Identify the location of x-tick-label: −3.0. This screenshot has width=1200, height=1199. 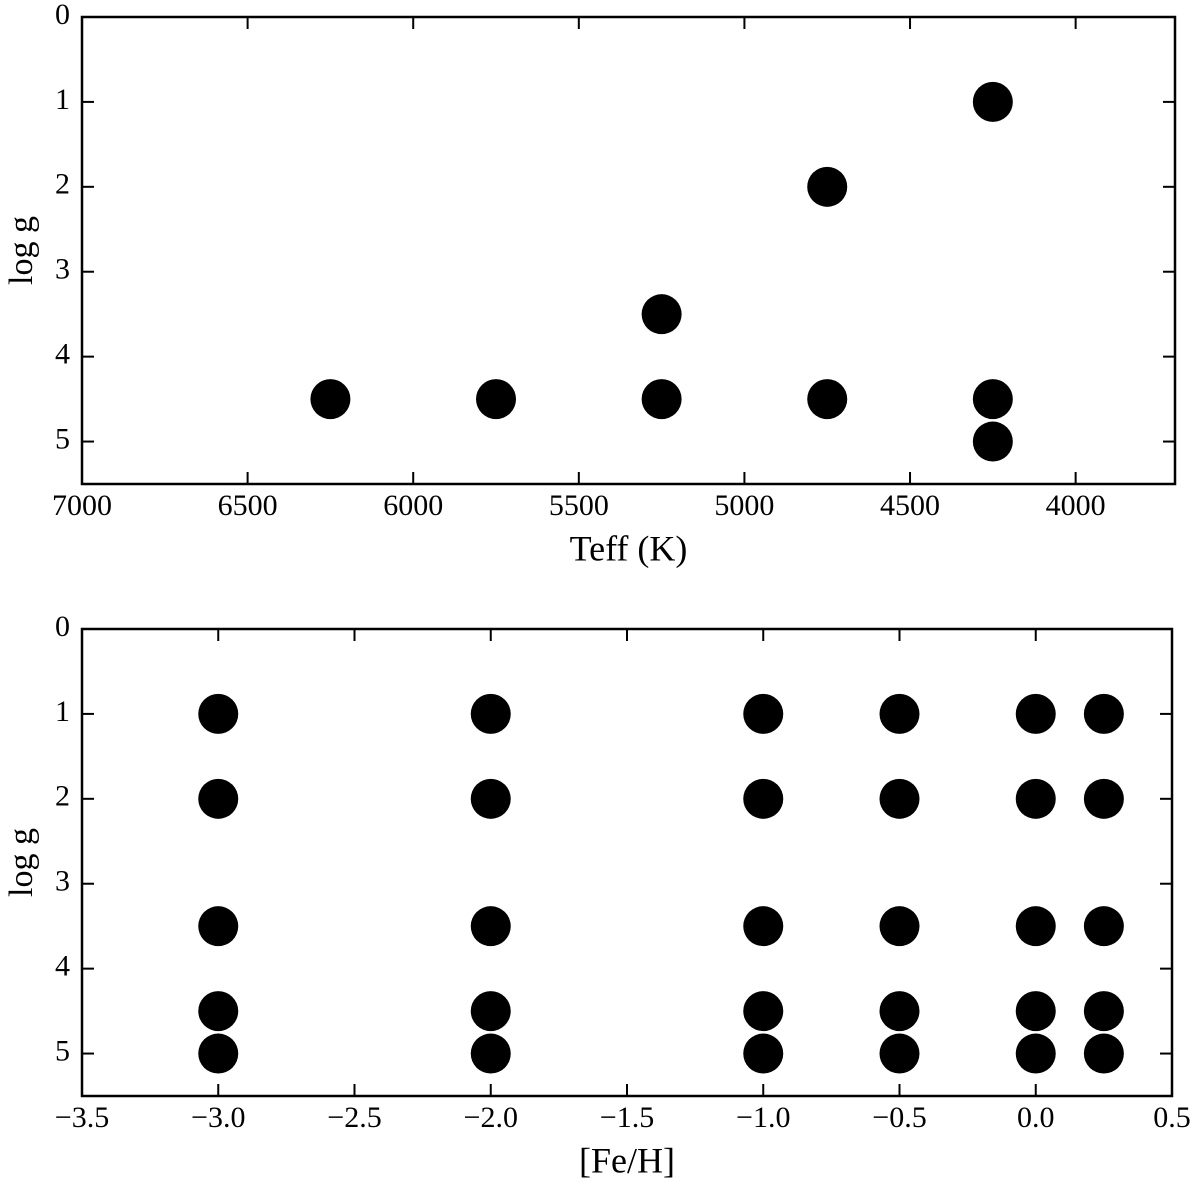
(218, 1117).